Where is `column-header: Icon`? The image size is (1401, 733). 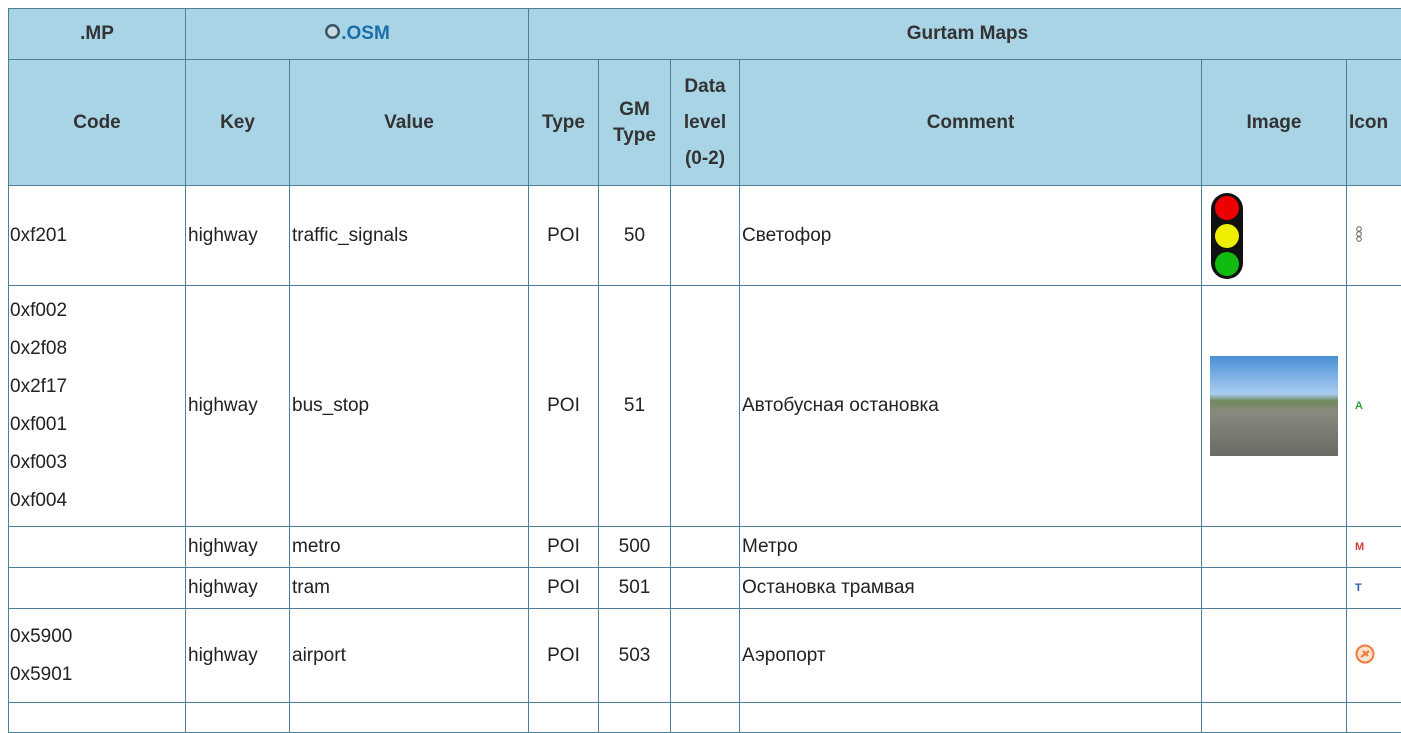
column-header: Icon is located at coordinates (1374, 123).